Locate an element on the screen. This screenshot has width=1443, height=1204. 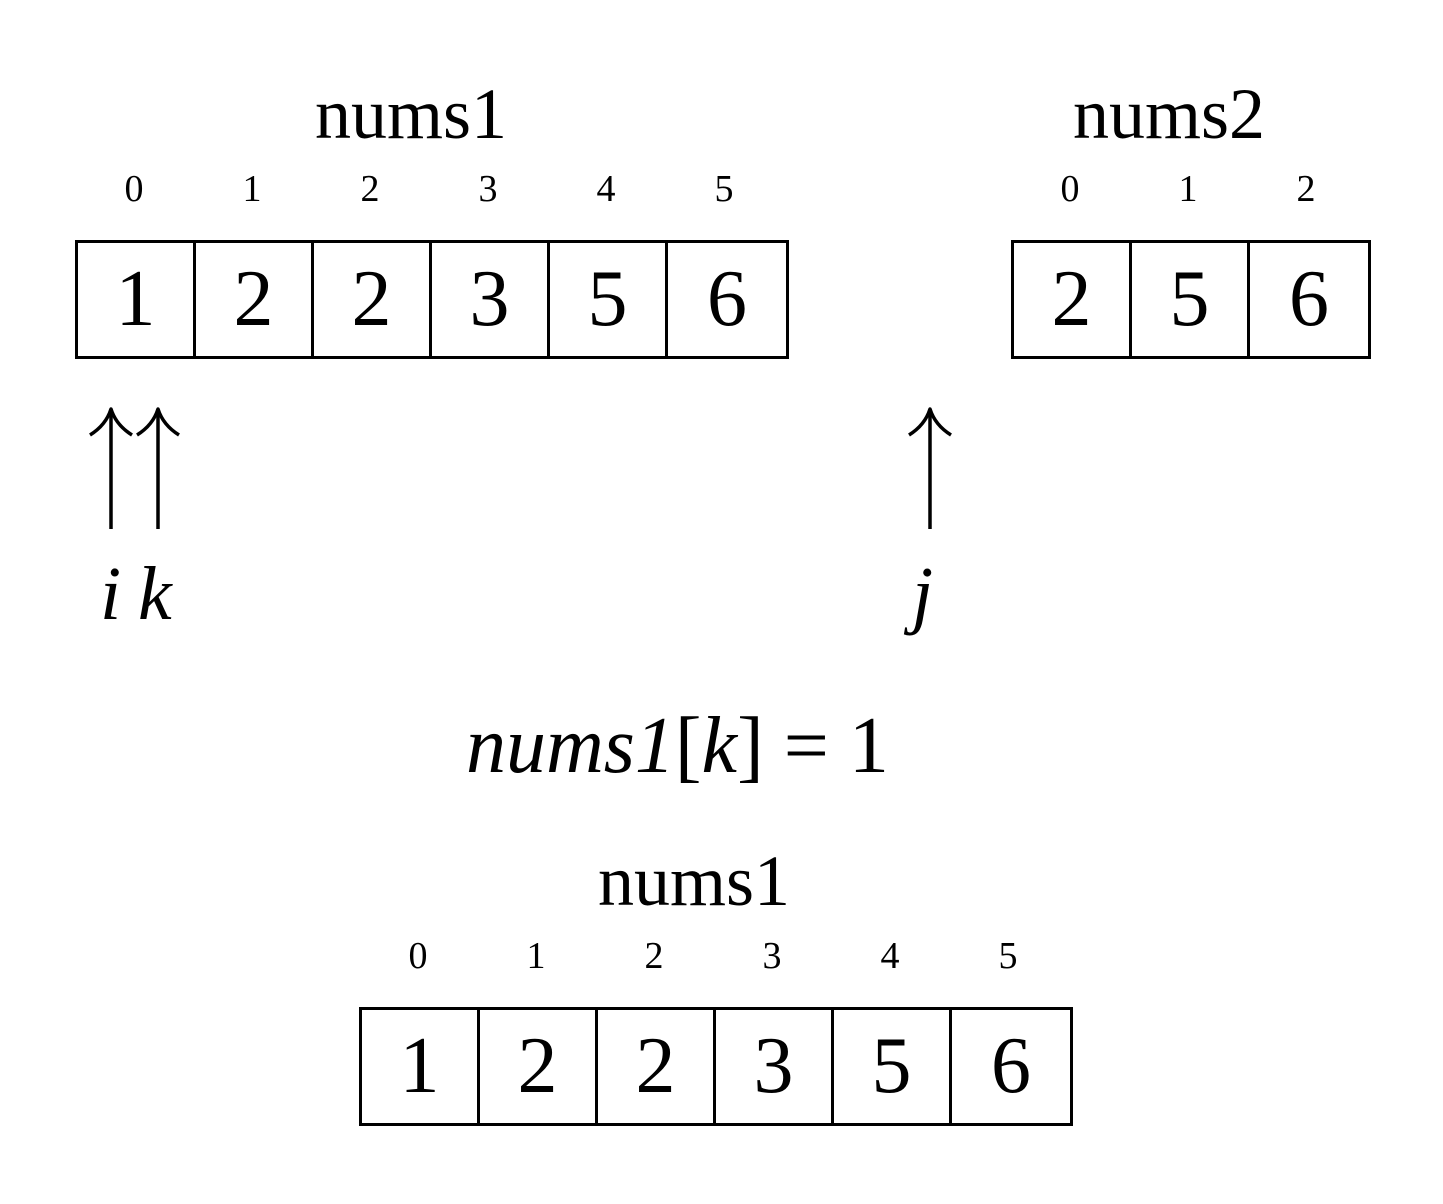
formula-lhs-var: nums is located at coordinates (550, 746).